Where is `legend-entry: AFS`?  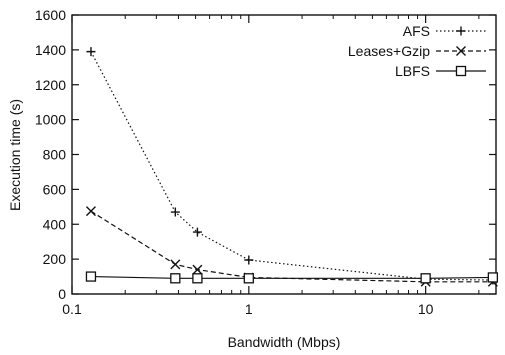
legend-entry: AFS is located at coordinates (444, 31).